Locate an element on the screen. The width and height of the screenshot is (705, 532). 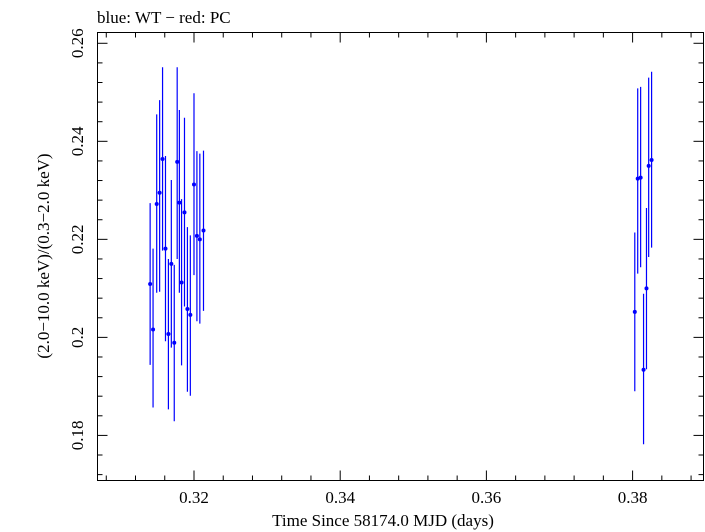
chart-title: blue: WT − red: PC is located at coordinates (164, 17).